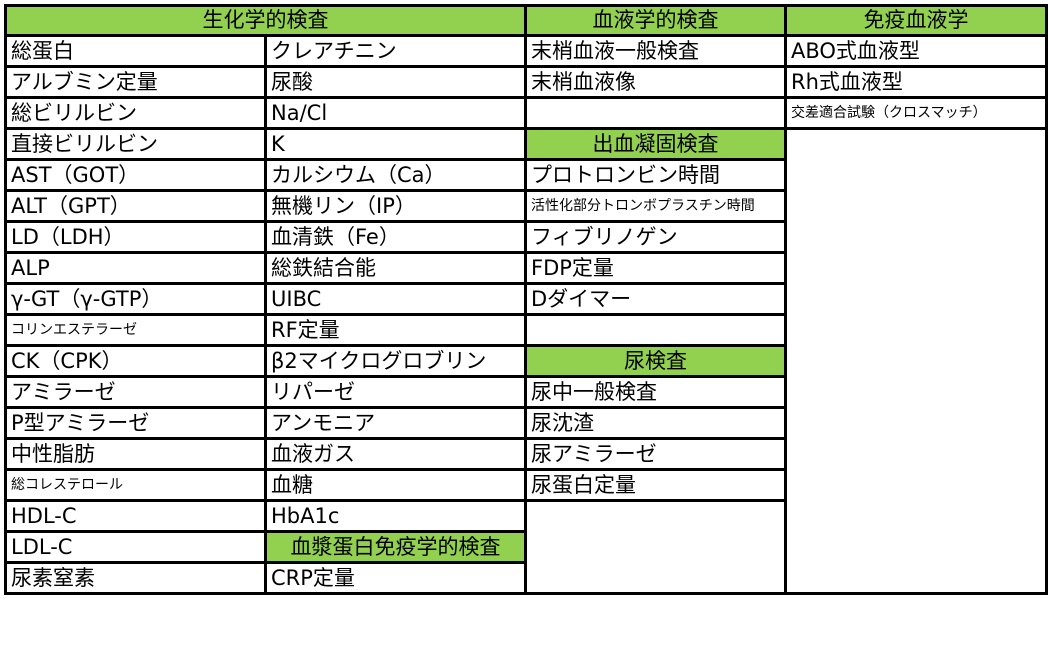 The width and height of the screenshot is (1048, 663). I want to click on test-item-cell: 尿沈渣, so click(655, 423).